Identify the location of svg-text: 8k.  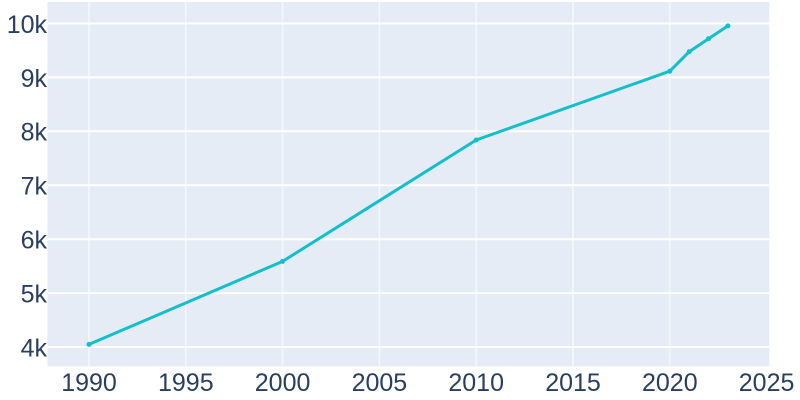
(34, 133).